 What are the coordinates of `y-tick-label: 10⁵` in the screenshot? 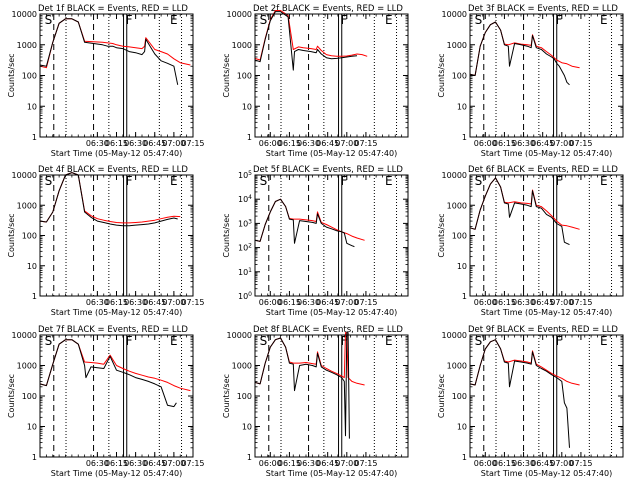 It's located at (245, 175).